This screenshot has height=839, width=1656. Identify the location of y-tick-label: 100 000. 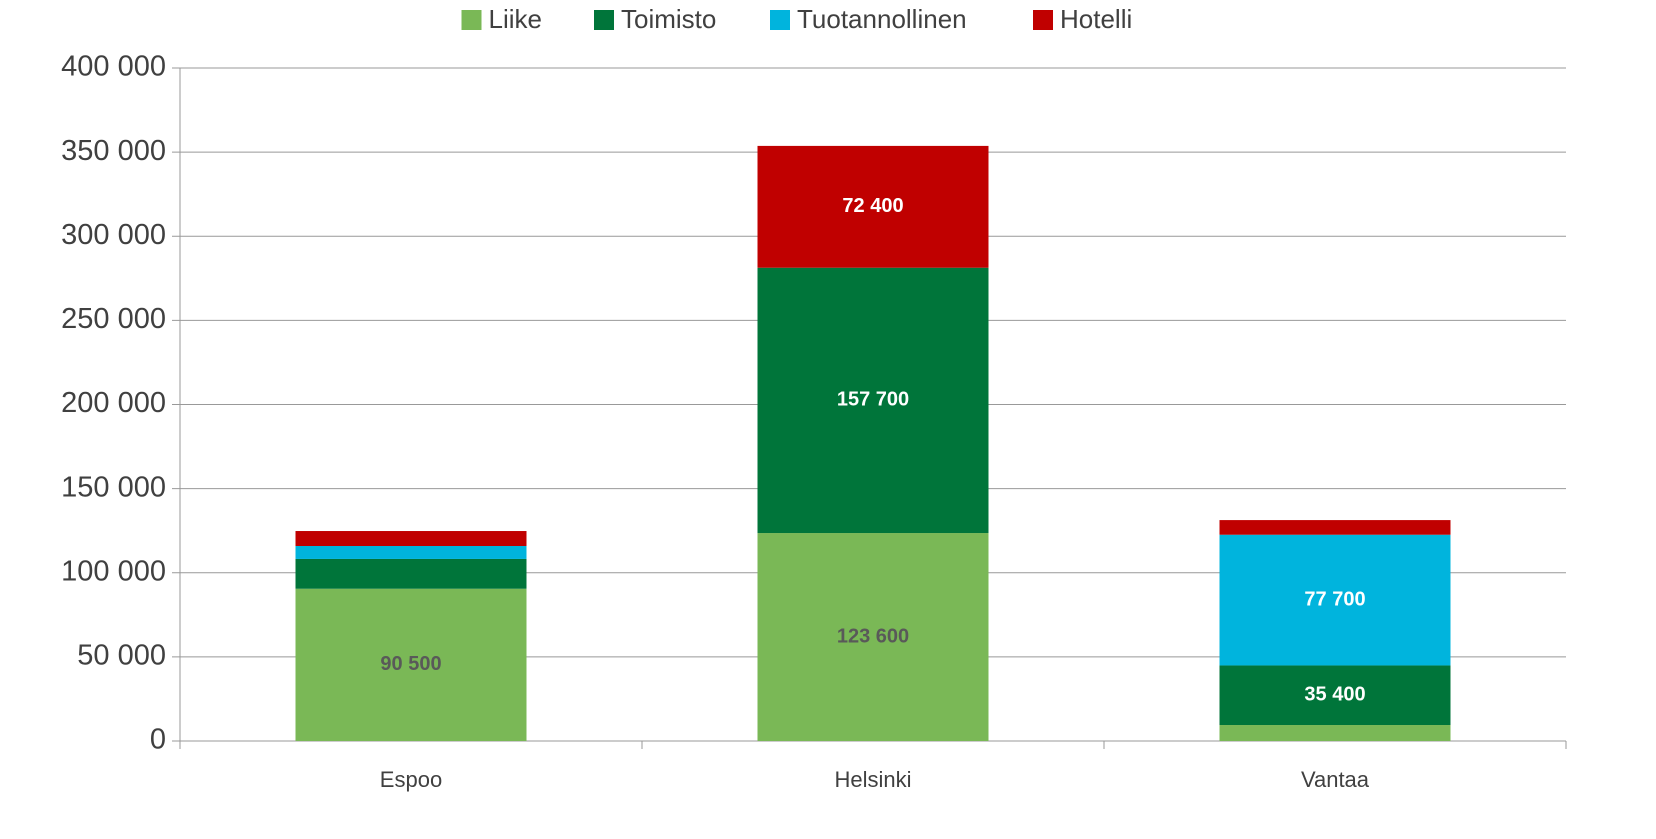
(113, 571).